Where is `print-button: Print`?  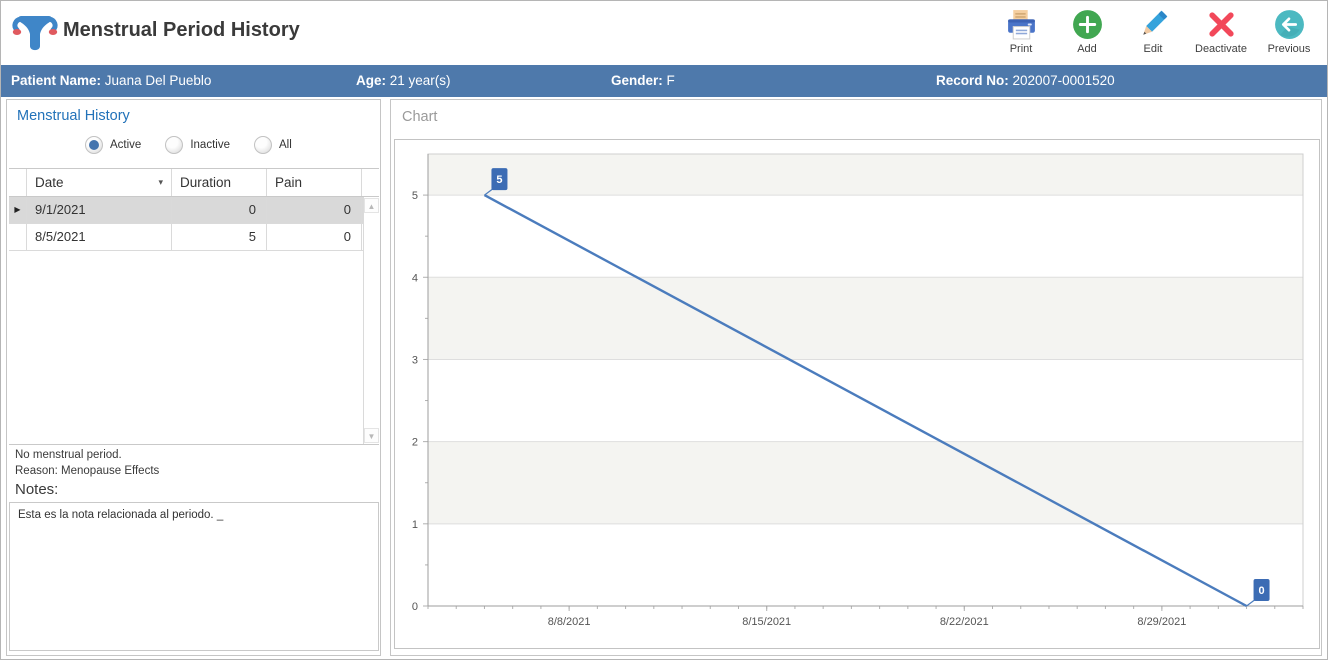 print-button: Print is located at coordinates (1021, 30).